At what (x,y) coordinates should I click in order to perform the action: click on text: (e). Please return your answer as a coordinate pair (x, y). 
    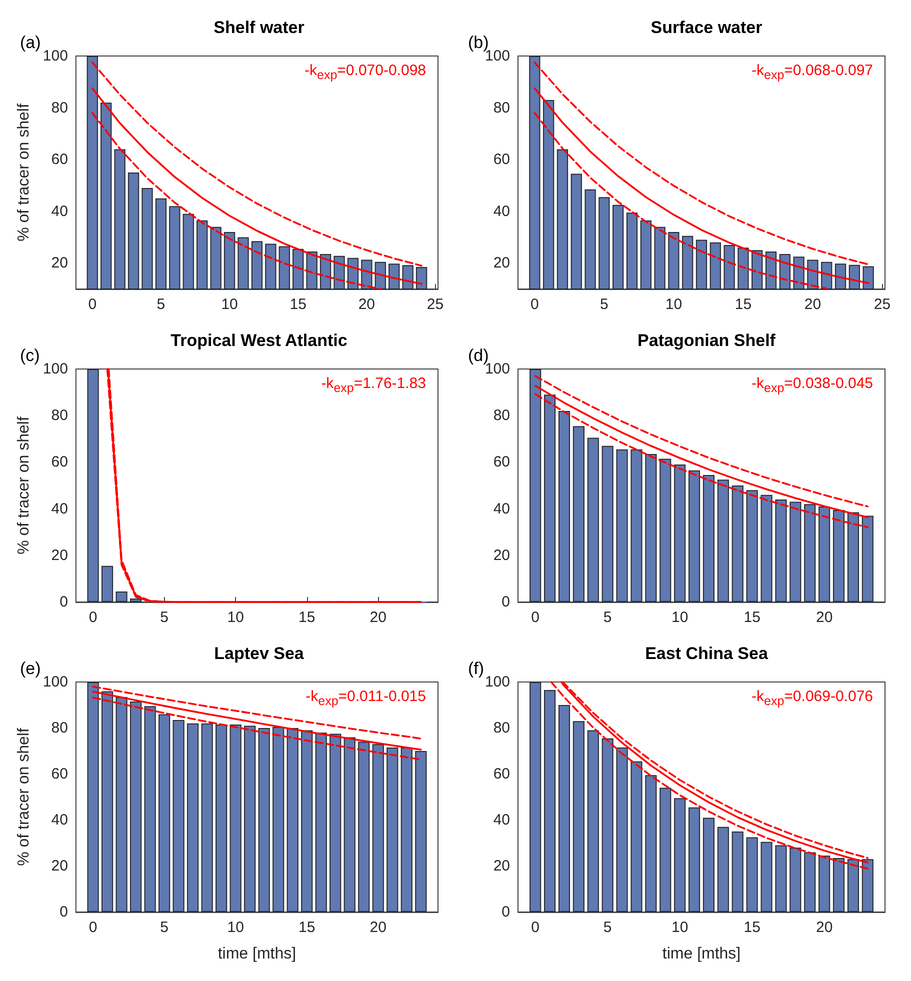
    Looking at the image, I should click on (30, 668).